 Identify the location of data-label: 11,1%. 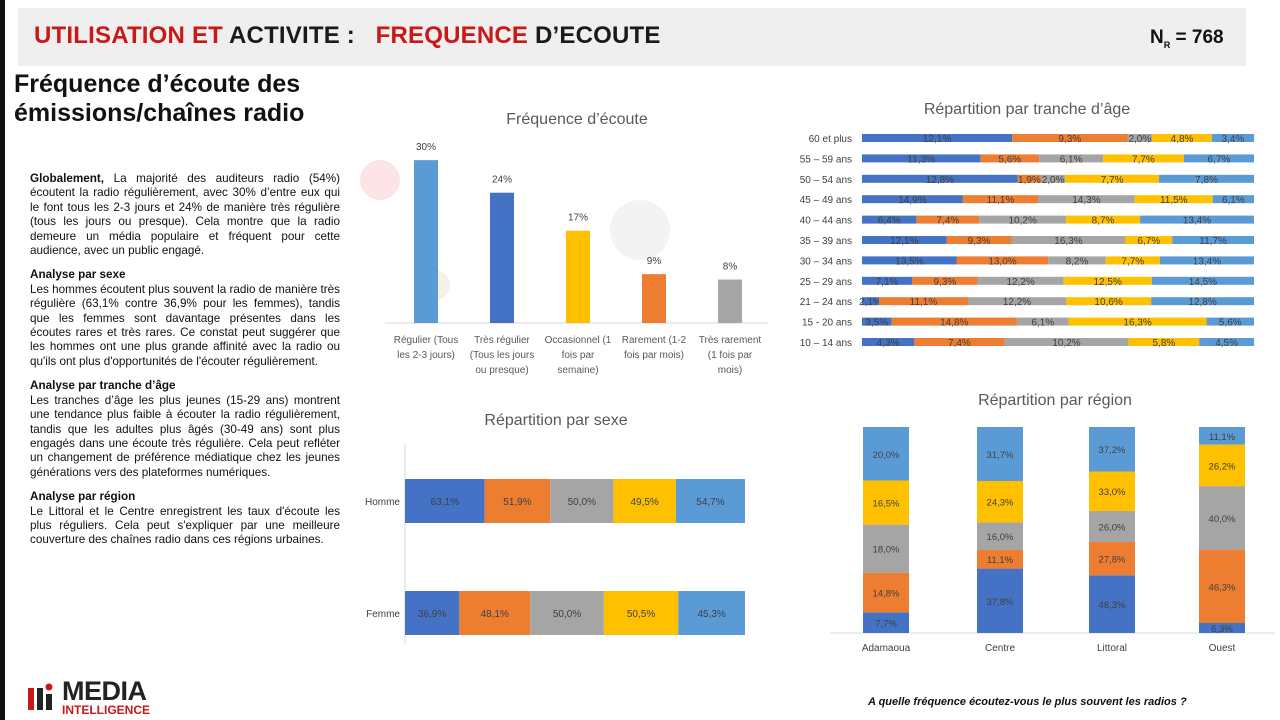
(1001, 200).